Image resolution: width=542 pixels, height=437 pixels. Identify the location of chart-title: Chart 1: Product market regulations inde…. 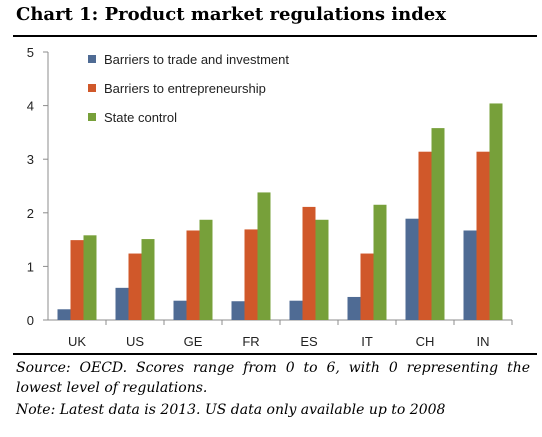
(231, 14).